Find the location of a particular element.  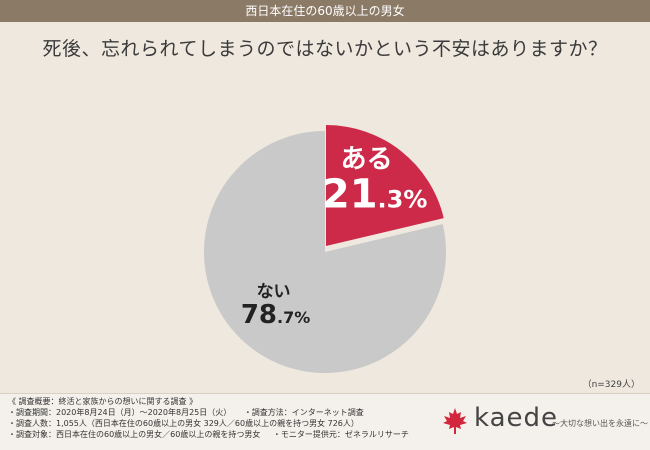

maple-leaf-icon is located at coordinates (455, 421).